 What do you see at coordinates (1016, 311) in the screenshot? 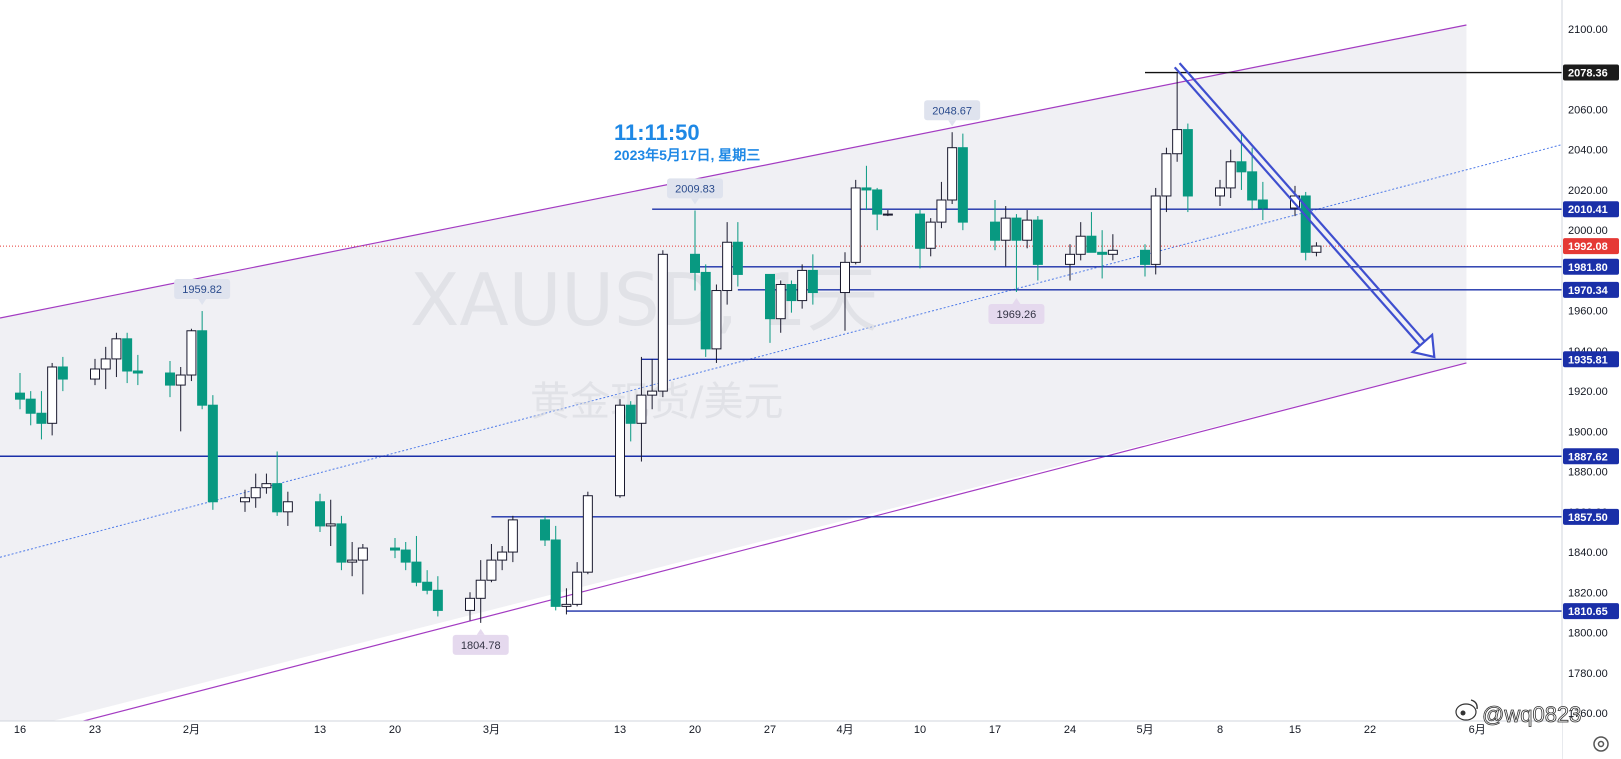
I see `price-annotation: 1969.26` at bounding box center [1016, 311].